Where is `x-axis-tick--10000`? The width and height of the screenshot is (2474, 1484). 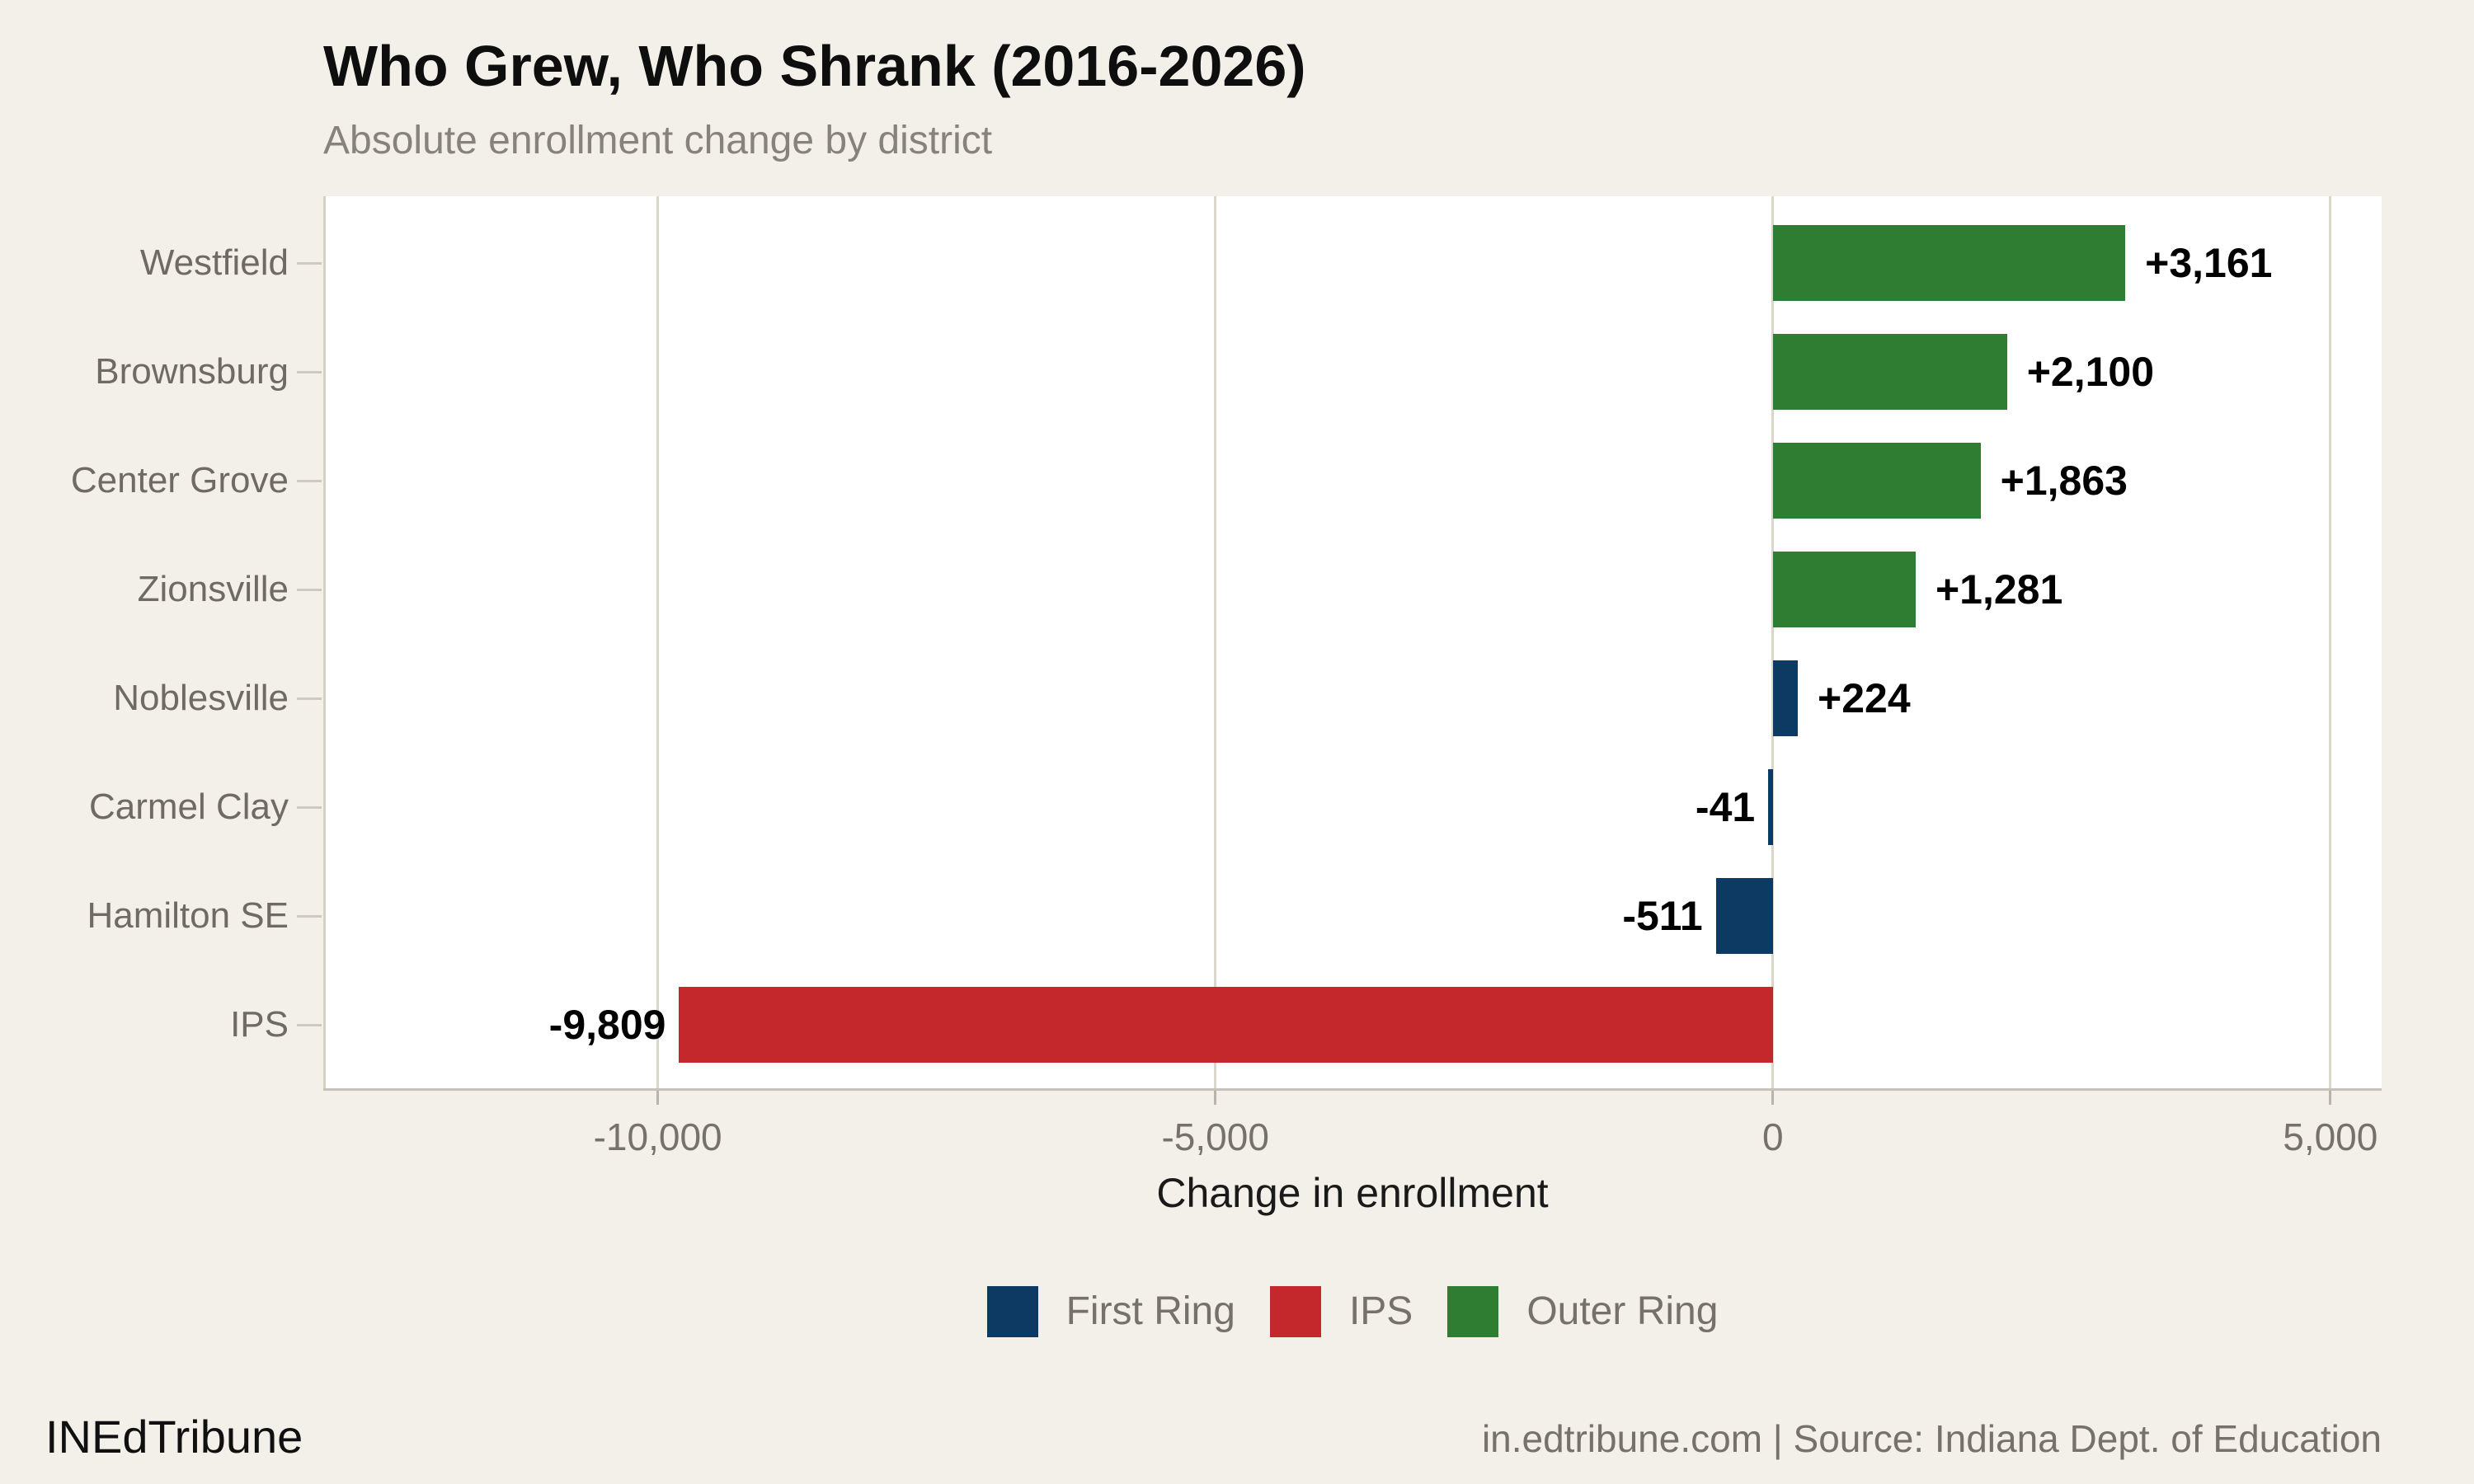
x-axis-tick--10000 is located at coordinates (658, 1098).